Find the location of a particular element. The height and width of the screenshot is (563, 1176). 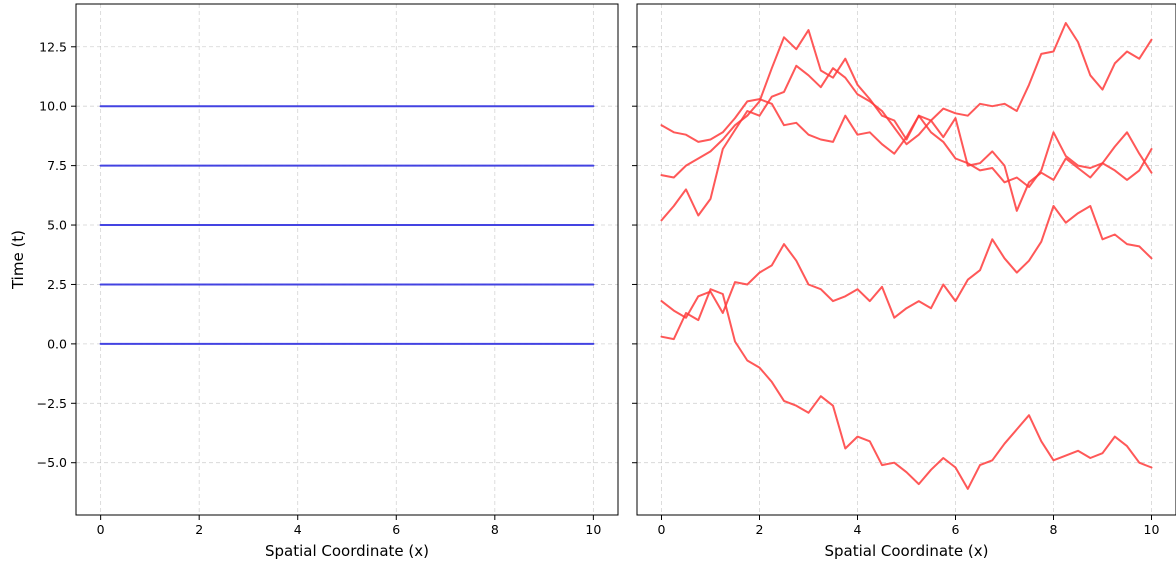

y-tick-label: 2.5 is located at coordinates (57, 284).